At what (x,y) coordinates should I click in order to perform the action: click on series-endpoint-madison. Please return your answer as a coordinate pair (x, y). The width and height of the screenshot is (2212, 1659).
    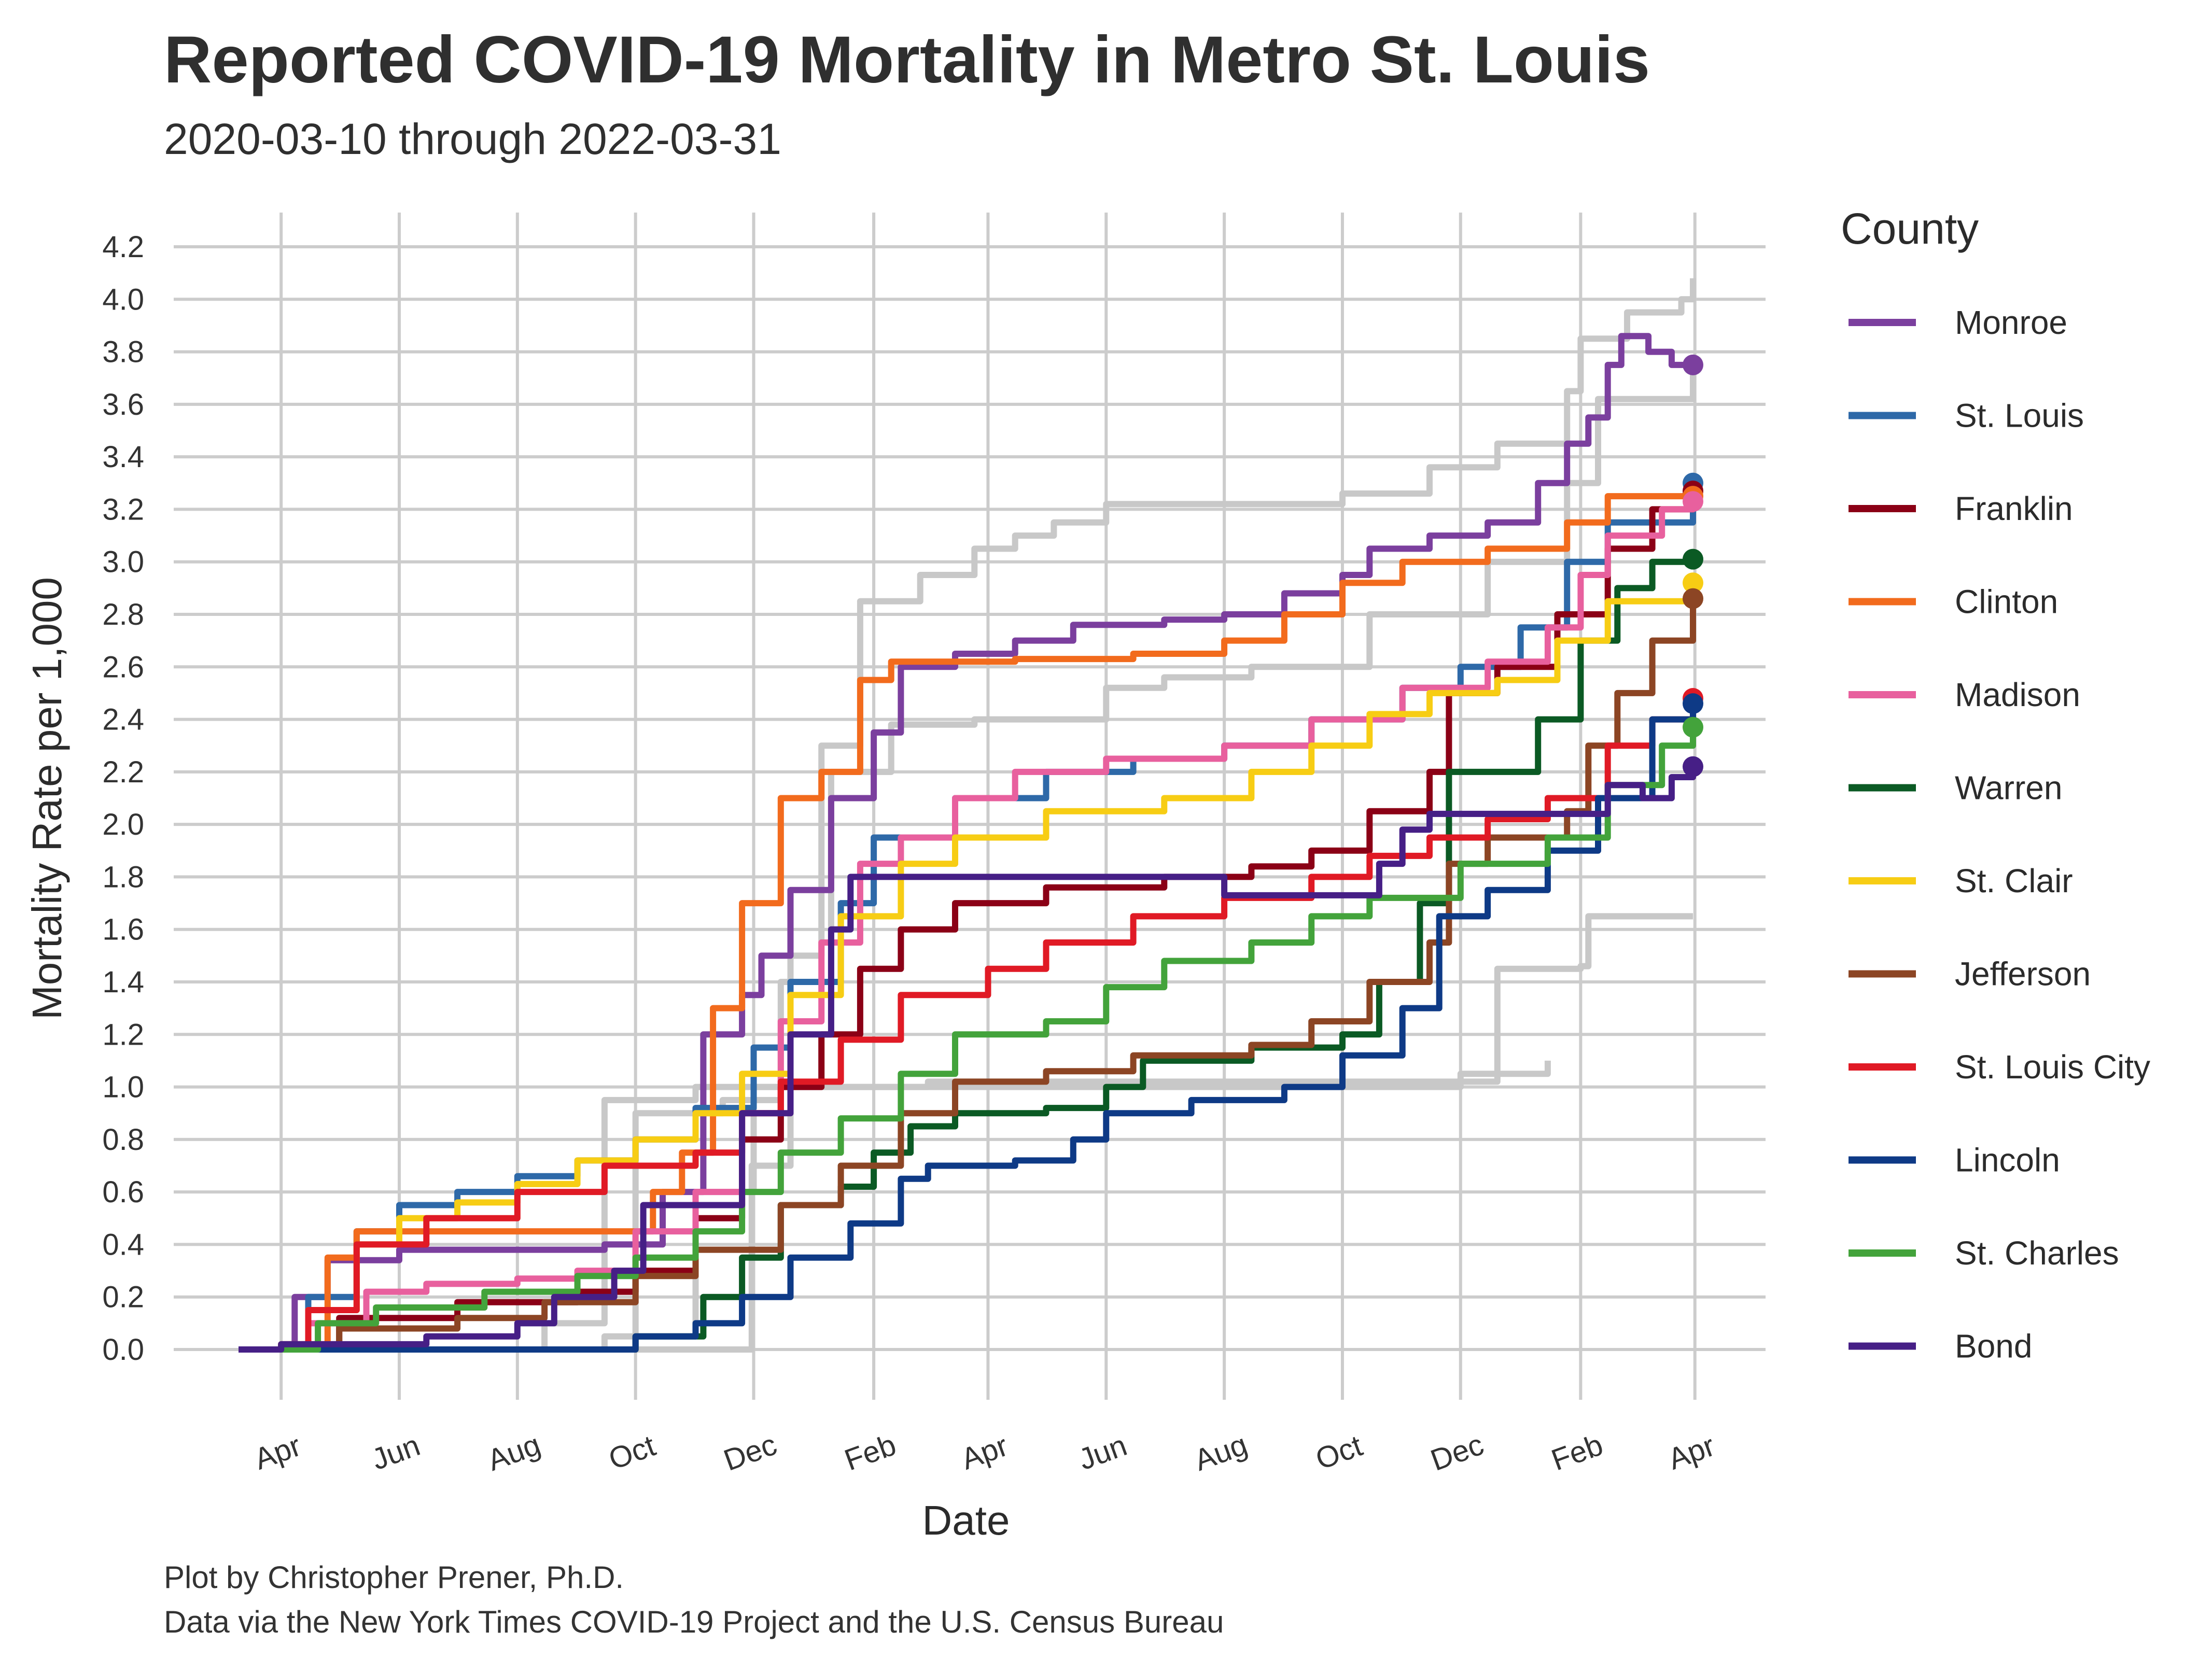
    Looking at the image, I should click on (1693, 501).